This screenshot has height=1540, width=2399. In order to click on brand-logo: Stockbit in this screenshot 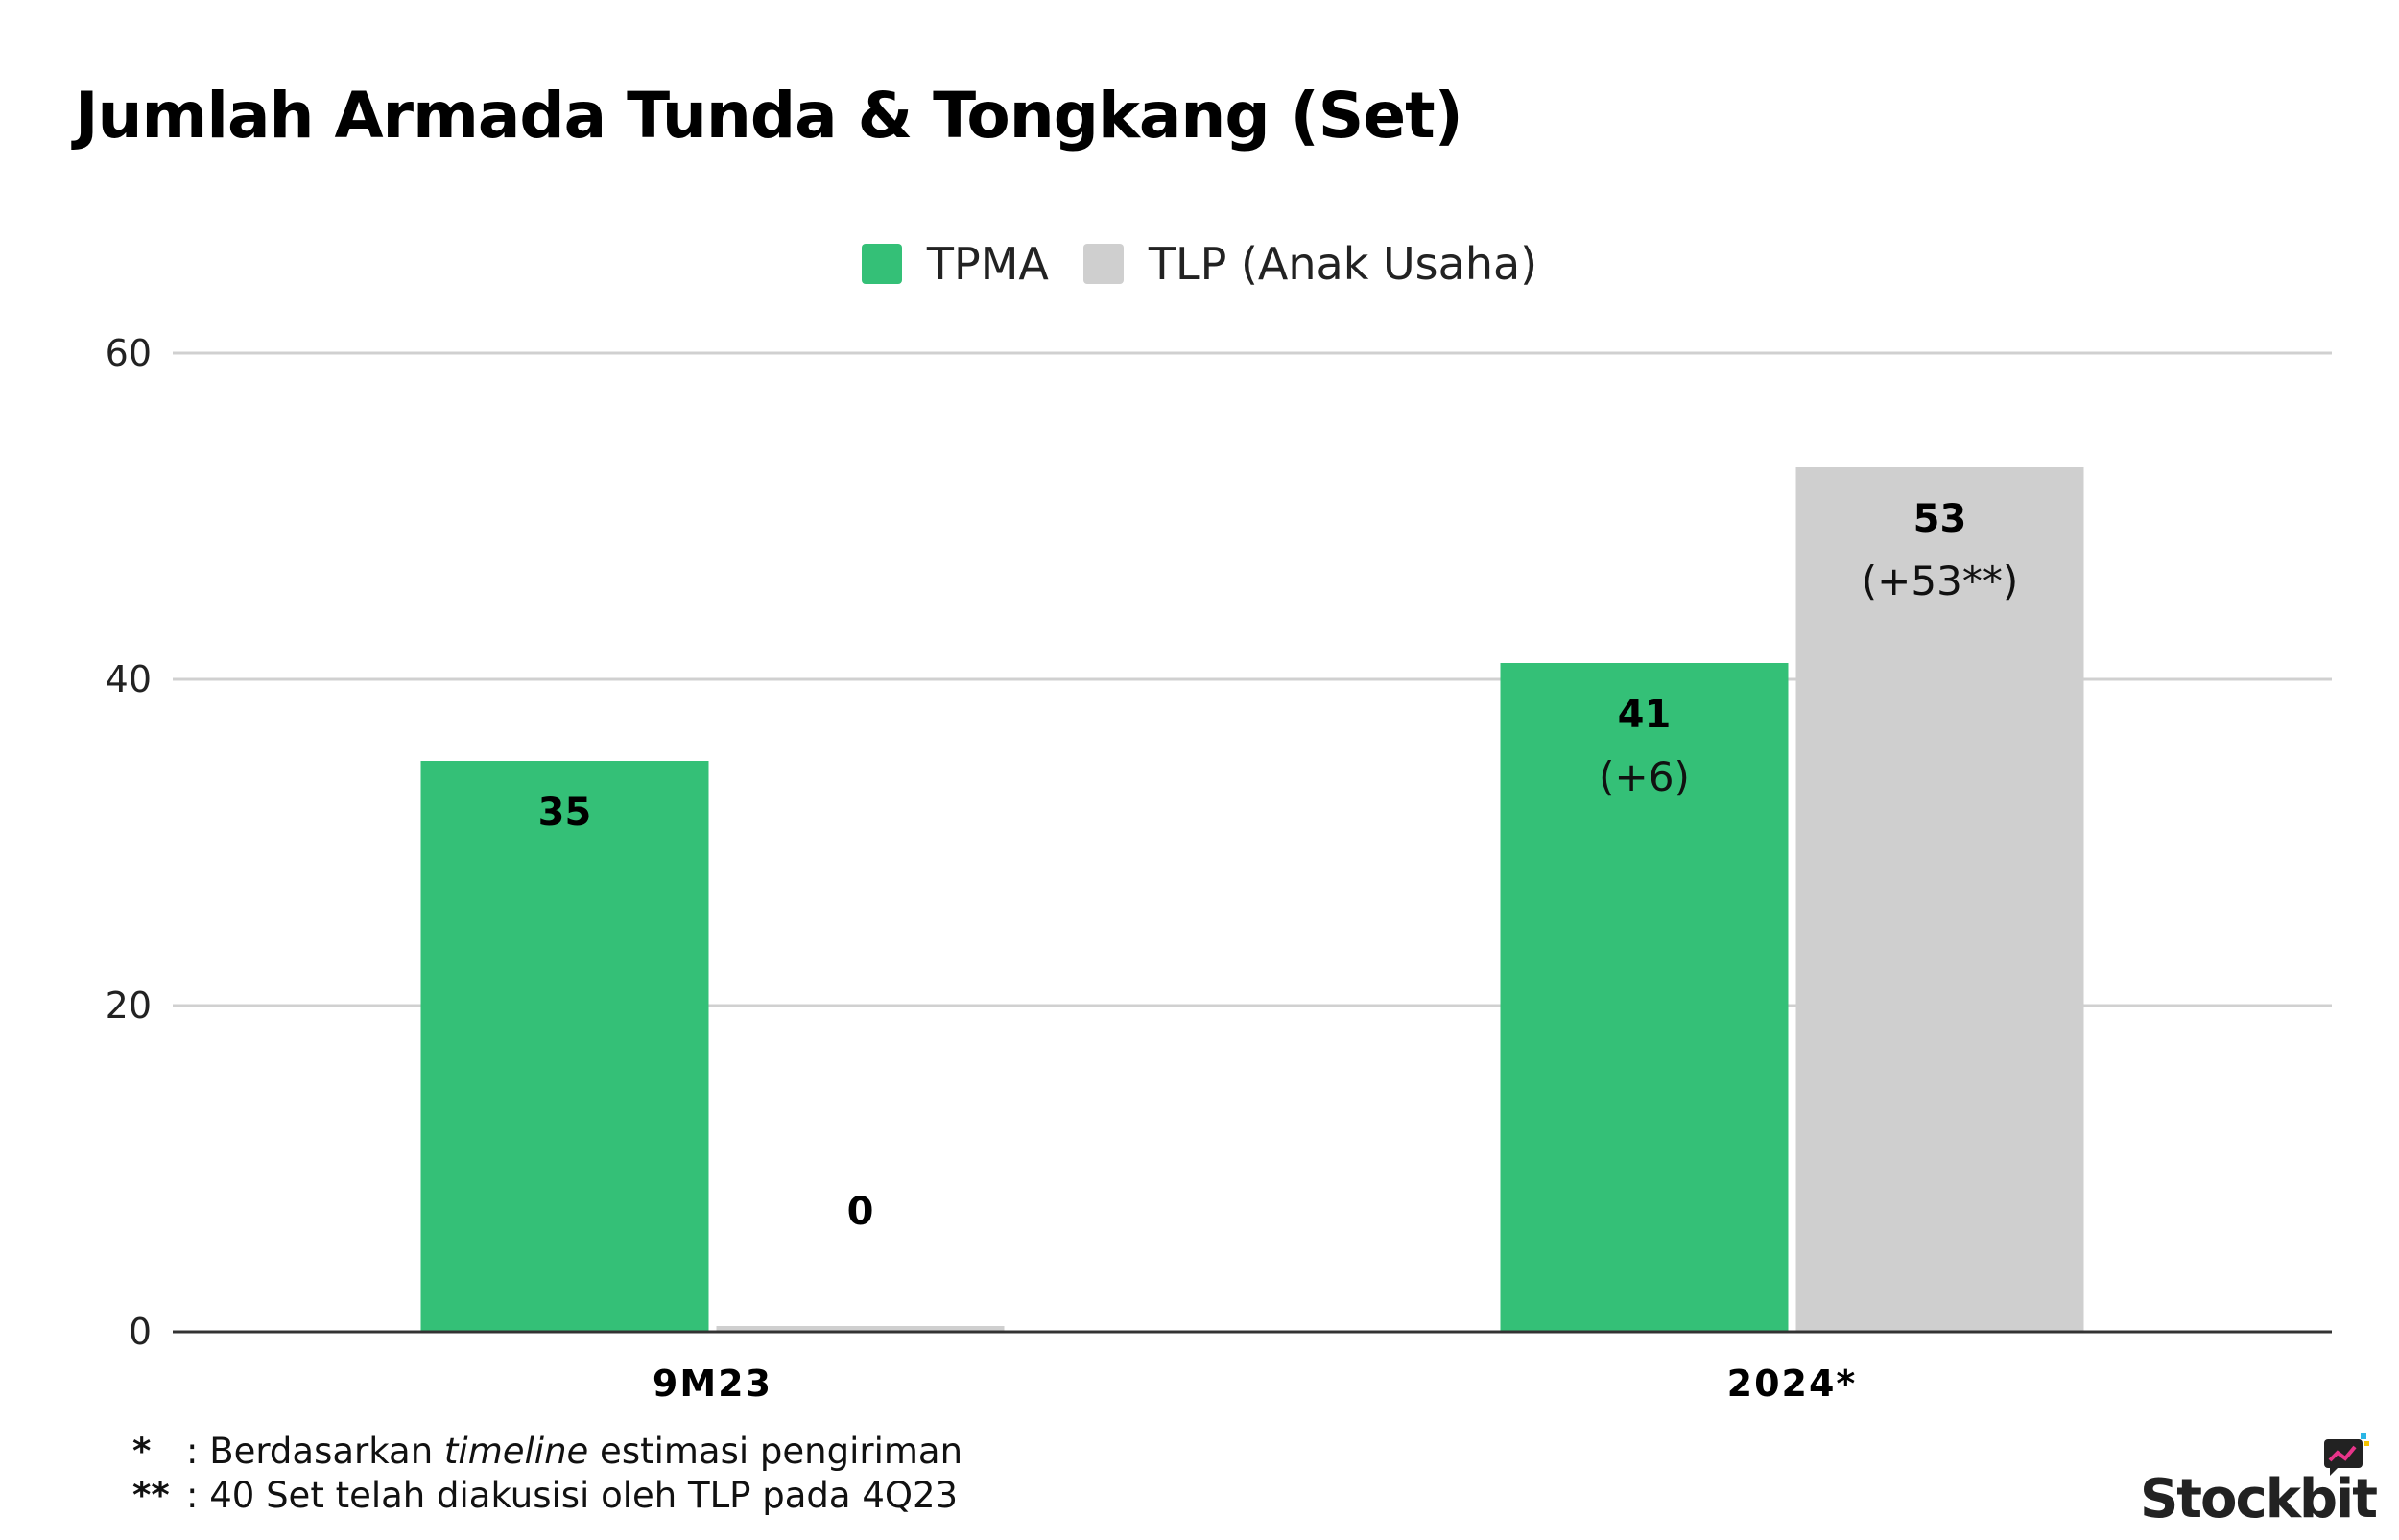, I will do `click(2258, 1481)`.